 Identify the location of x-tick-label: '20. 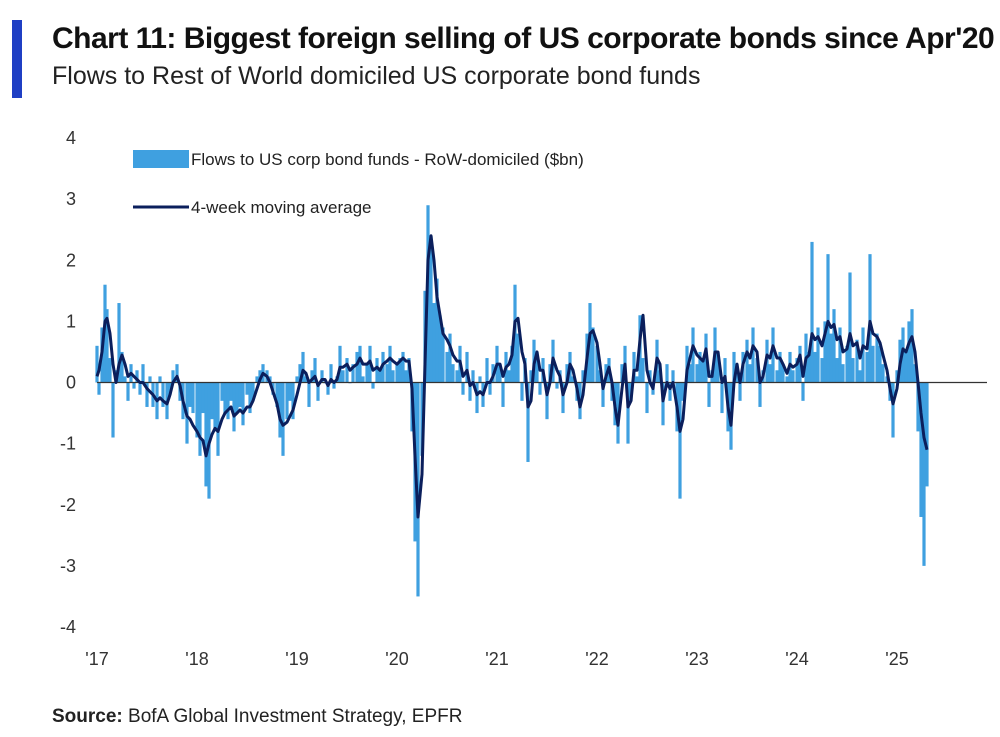
(396, 659).